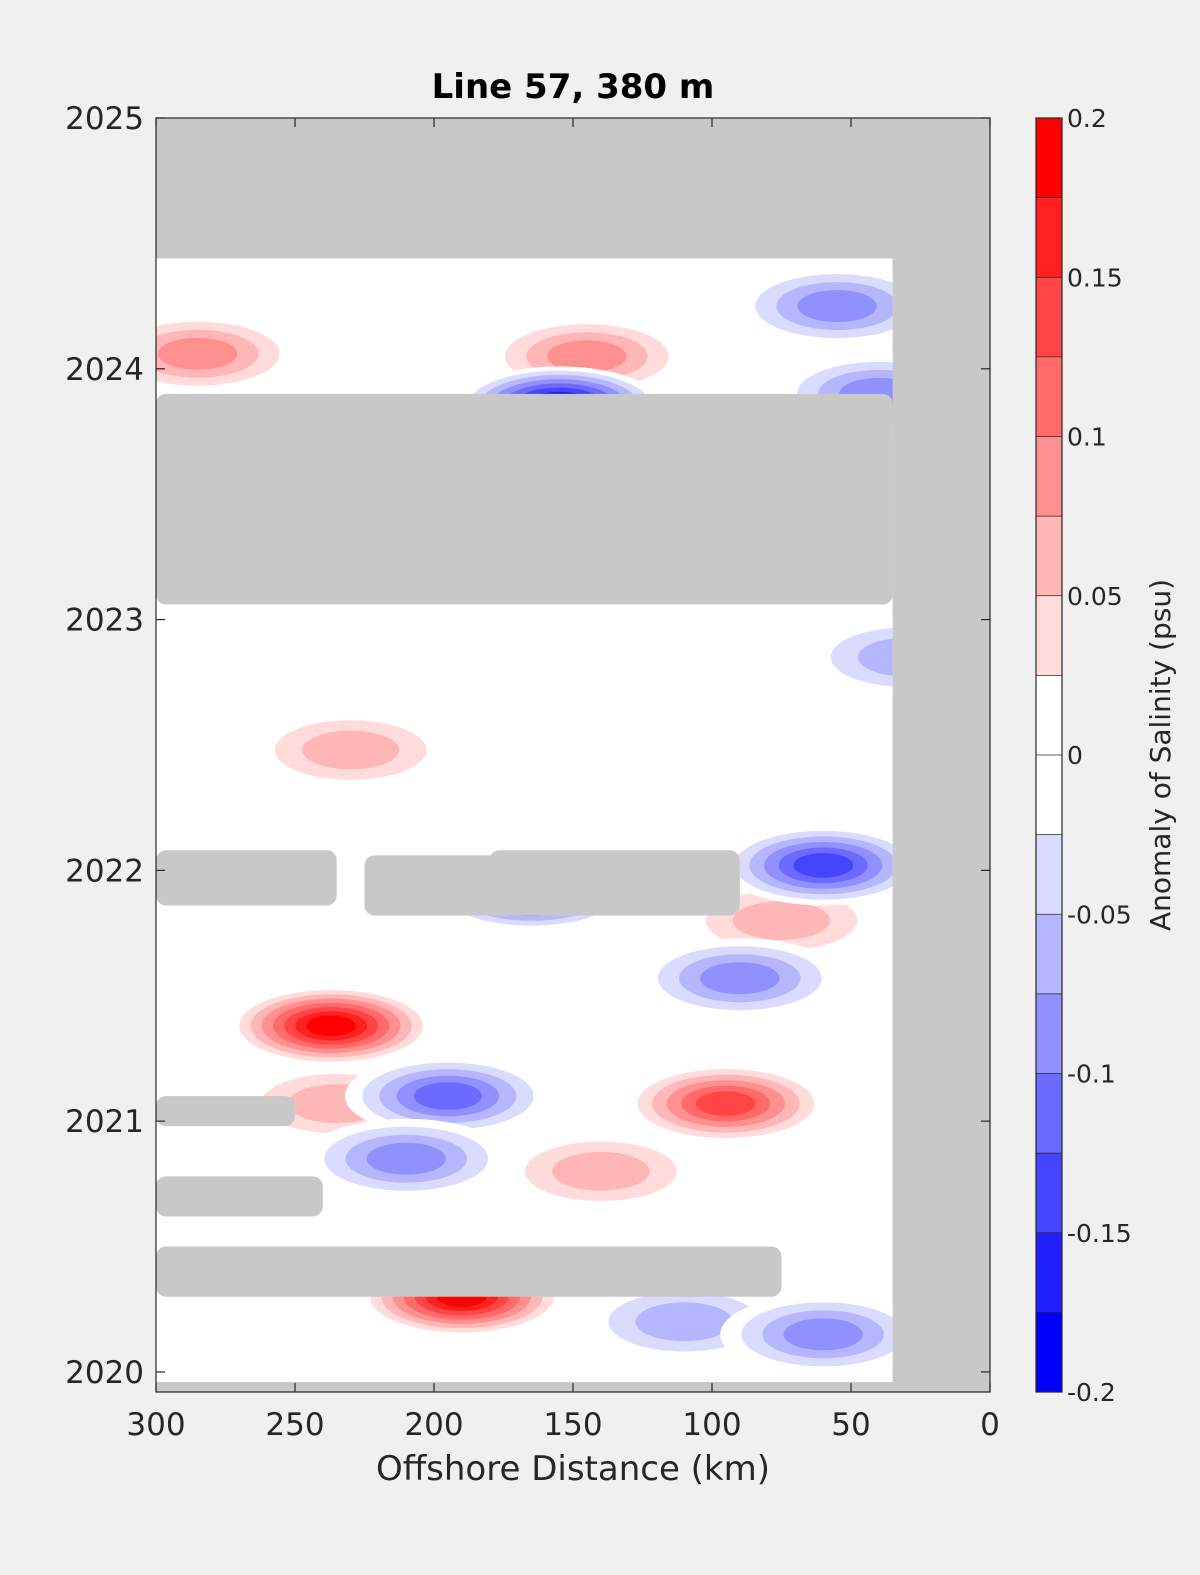  I want to click on colorbar-tick-label: -0.1, so click(1091, 1074).